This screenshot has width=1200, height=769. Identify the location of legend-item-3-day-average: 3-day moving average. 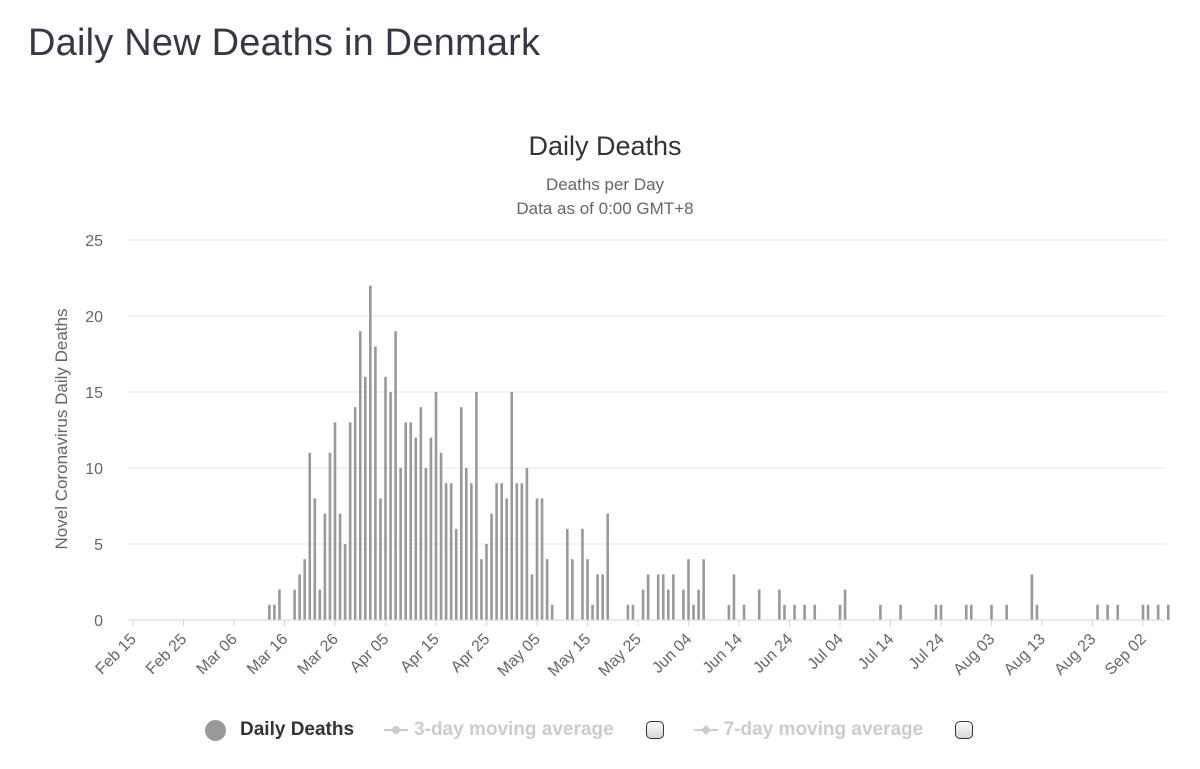
(499, 730).